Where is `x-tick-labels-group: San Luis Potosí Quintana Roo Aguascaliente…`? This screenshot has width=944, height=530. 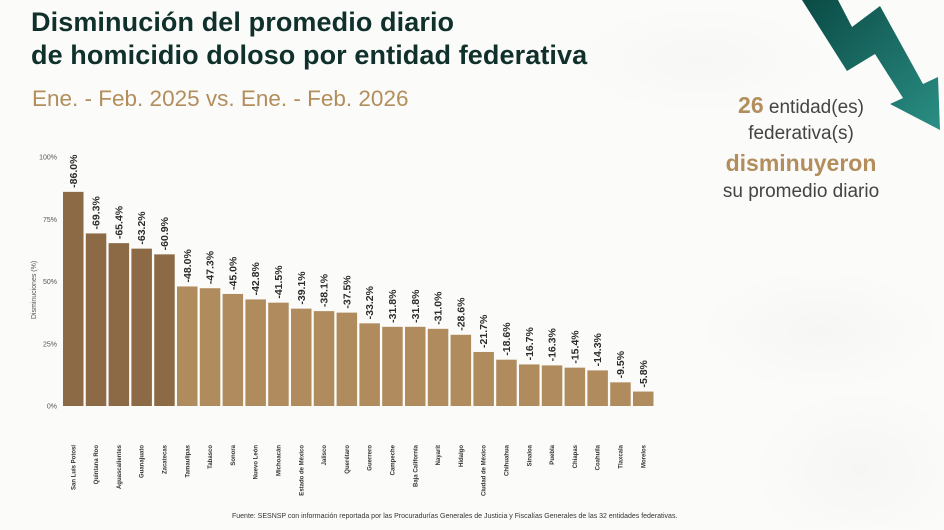
x-tick-labels-group: San Luis Potosí Quintana Roo Aguascaliente… is located at coordinates (359, 470).